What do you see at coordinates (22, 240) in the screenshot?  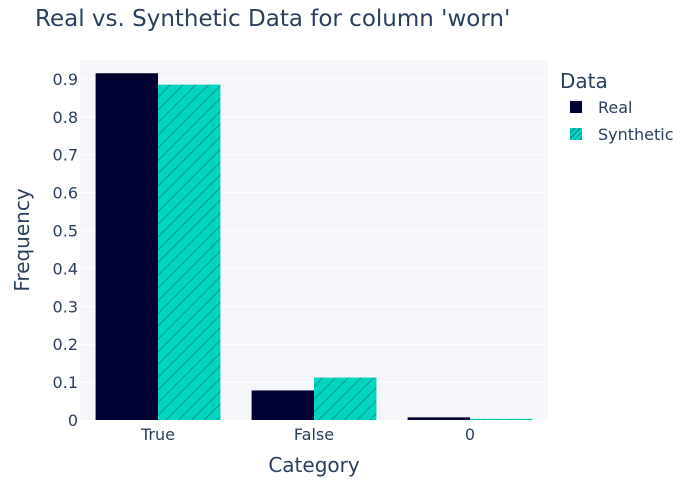 I see `y-axis-title: Frequency` at bounding box center [22, 240].